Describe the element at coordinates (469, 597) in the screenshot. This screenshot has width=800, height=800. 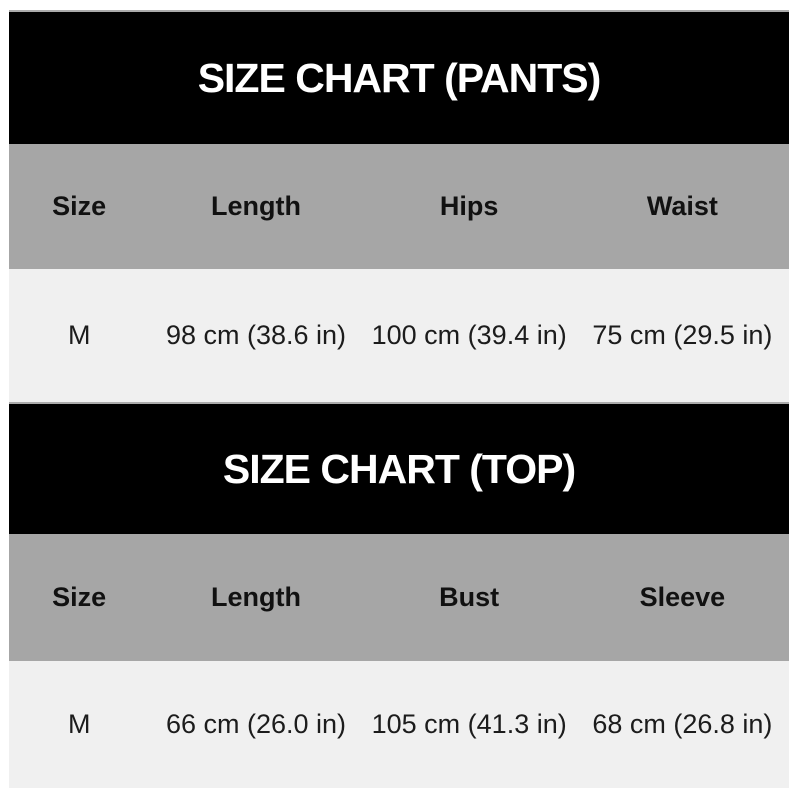
I see `top-header-bust: Bust` at that location.